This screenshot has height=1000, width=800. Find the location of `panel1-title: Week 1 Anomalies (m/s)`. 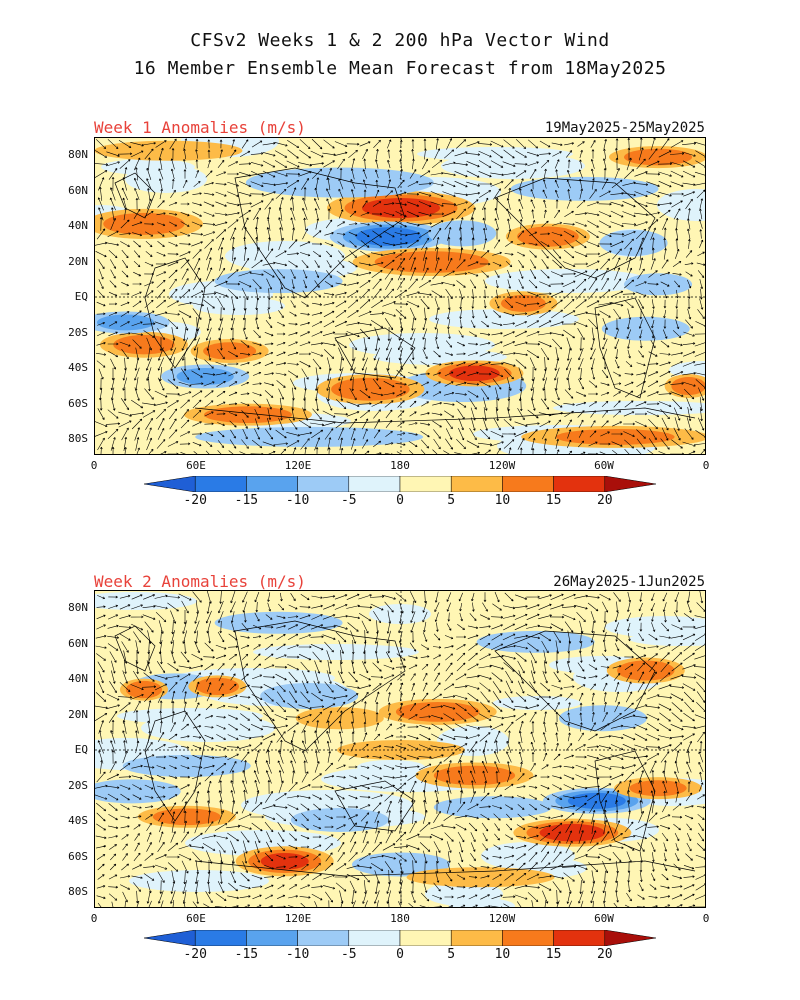

panel1-title: Week 1 Anomalies (m/s) is located at coordinates (200, 127).